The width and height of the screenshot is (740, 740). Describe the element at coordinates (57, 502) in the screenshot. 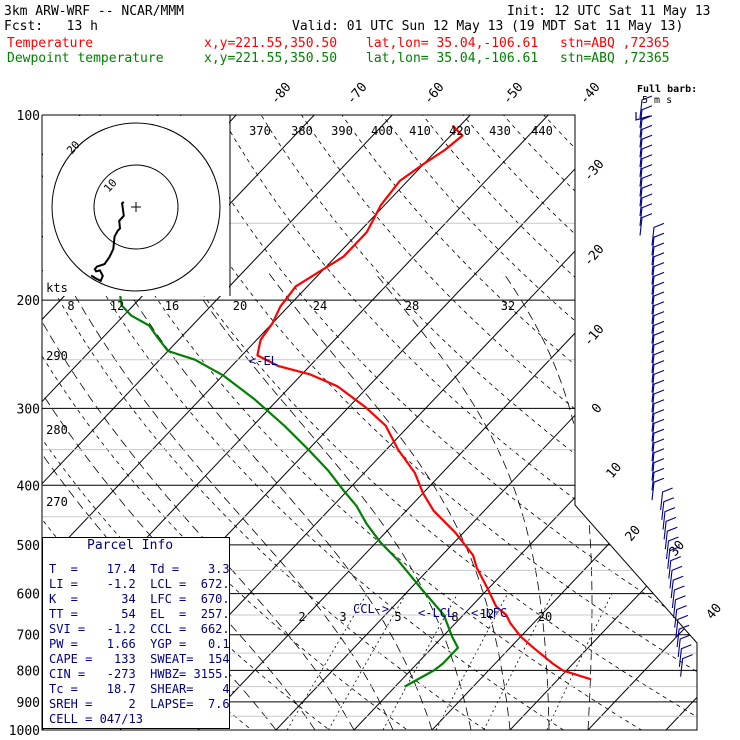

I see `theta-label: 270` at that location.